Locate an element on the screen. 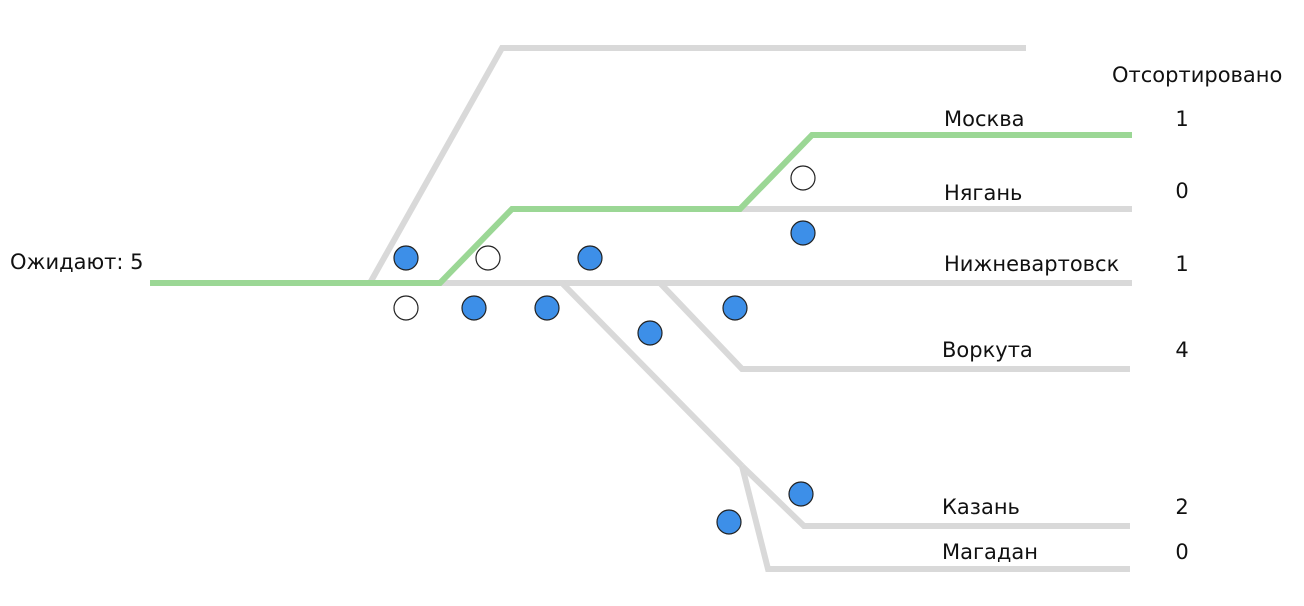 The image size is (1304, 606). destination-name-magadan: Магадан is located at coordinates (990, 552).